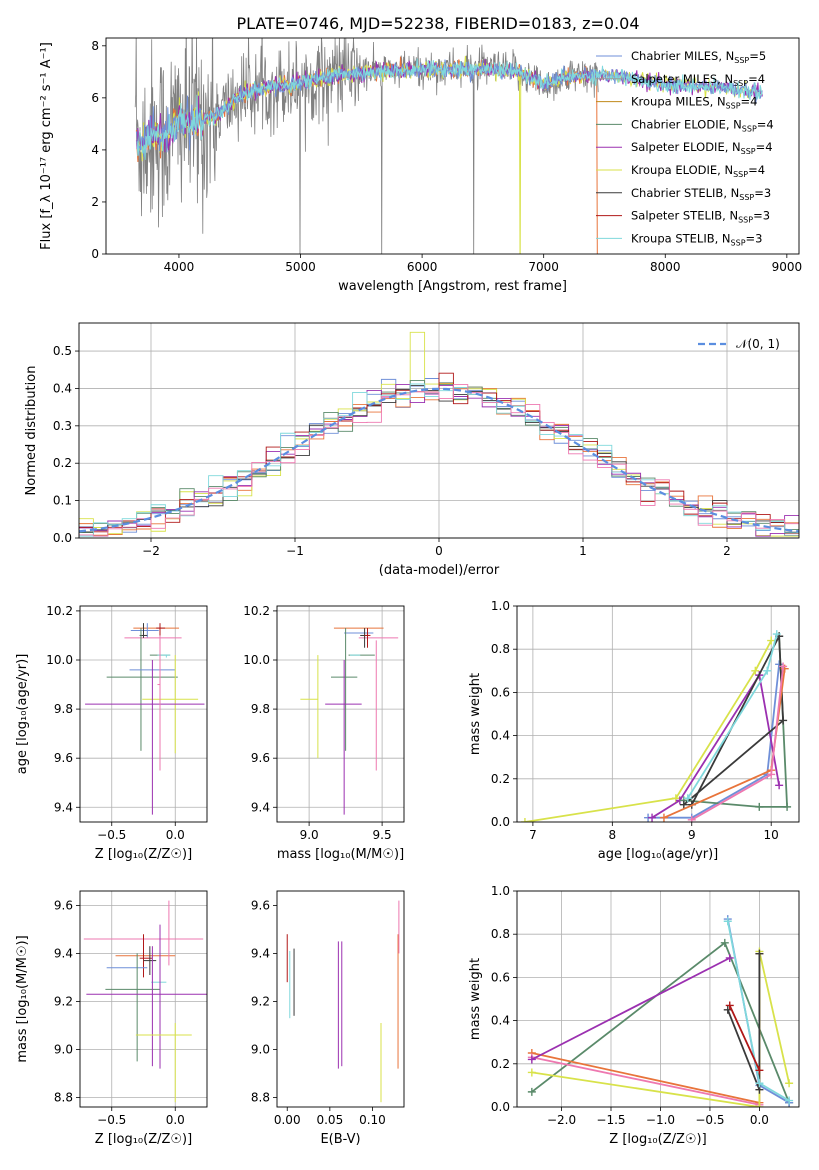 This screenshot has height=1170, width=819. Describe the element at coordinates (22, 714) in the screenshot. I see `y-axis-label: age [log₁₀(age/yr)]` at that location.